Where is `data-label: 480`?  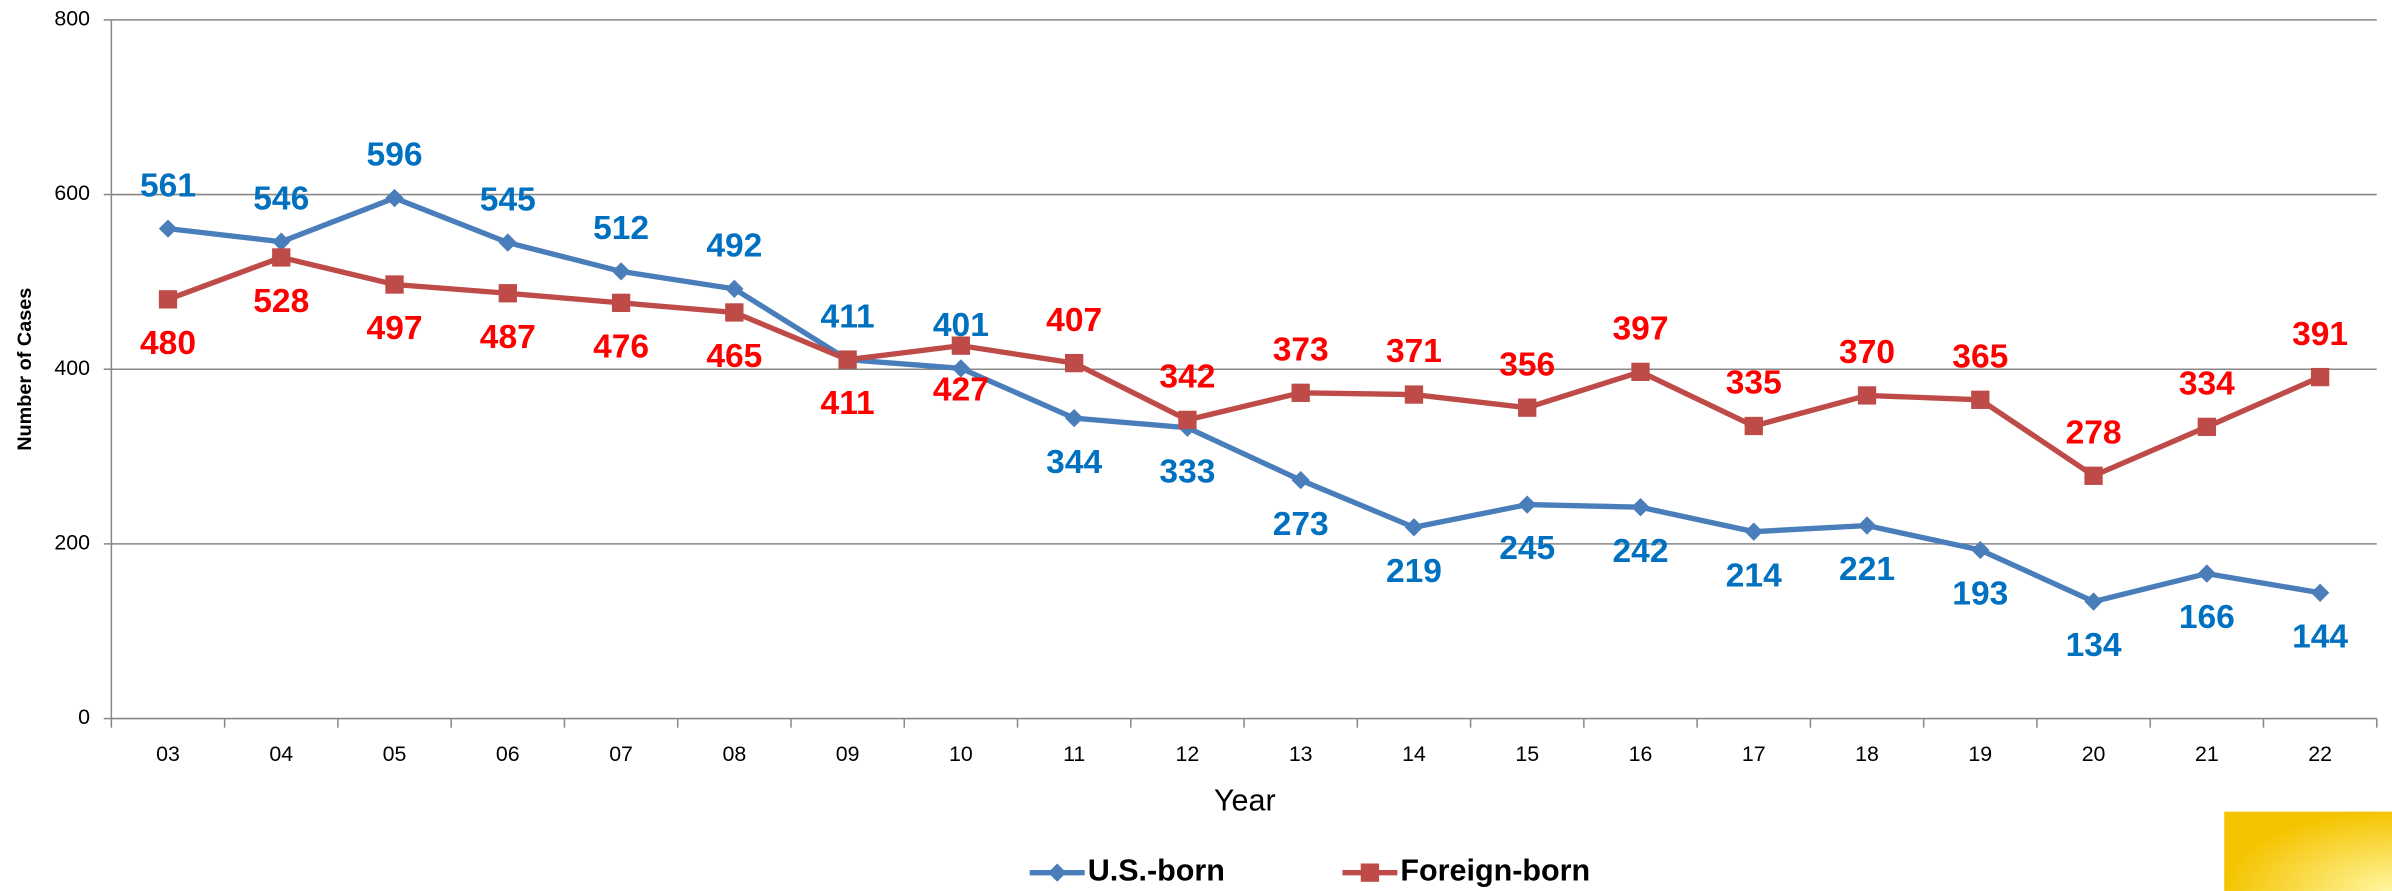
data-label: 480 is located at coordinates (168, 343).